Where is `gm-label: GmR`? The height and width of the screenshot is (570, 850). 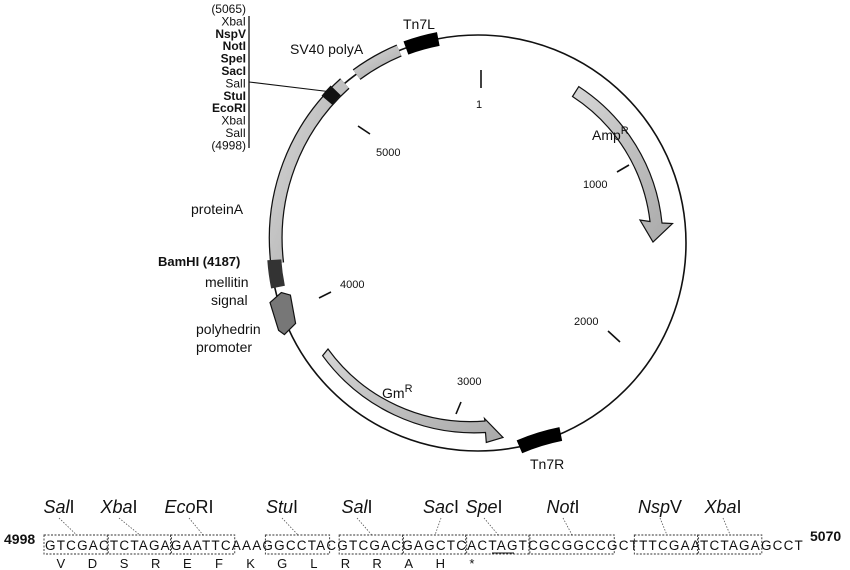
gm-label: GmR is located at coordinates (397, 392).